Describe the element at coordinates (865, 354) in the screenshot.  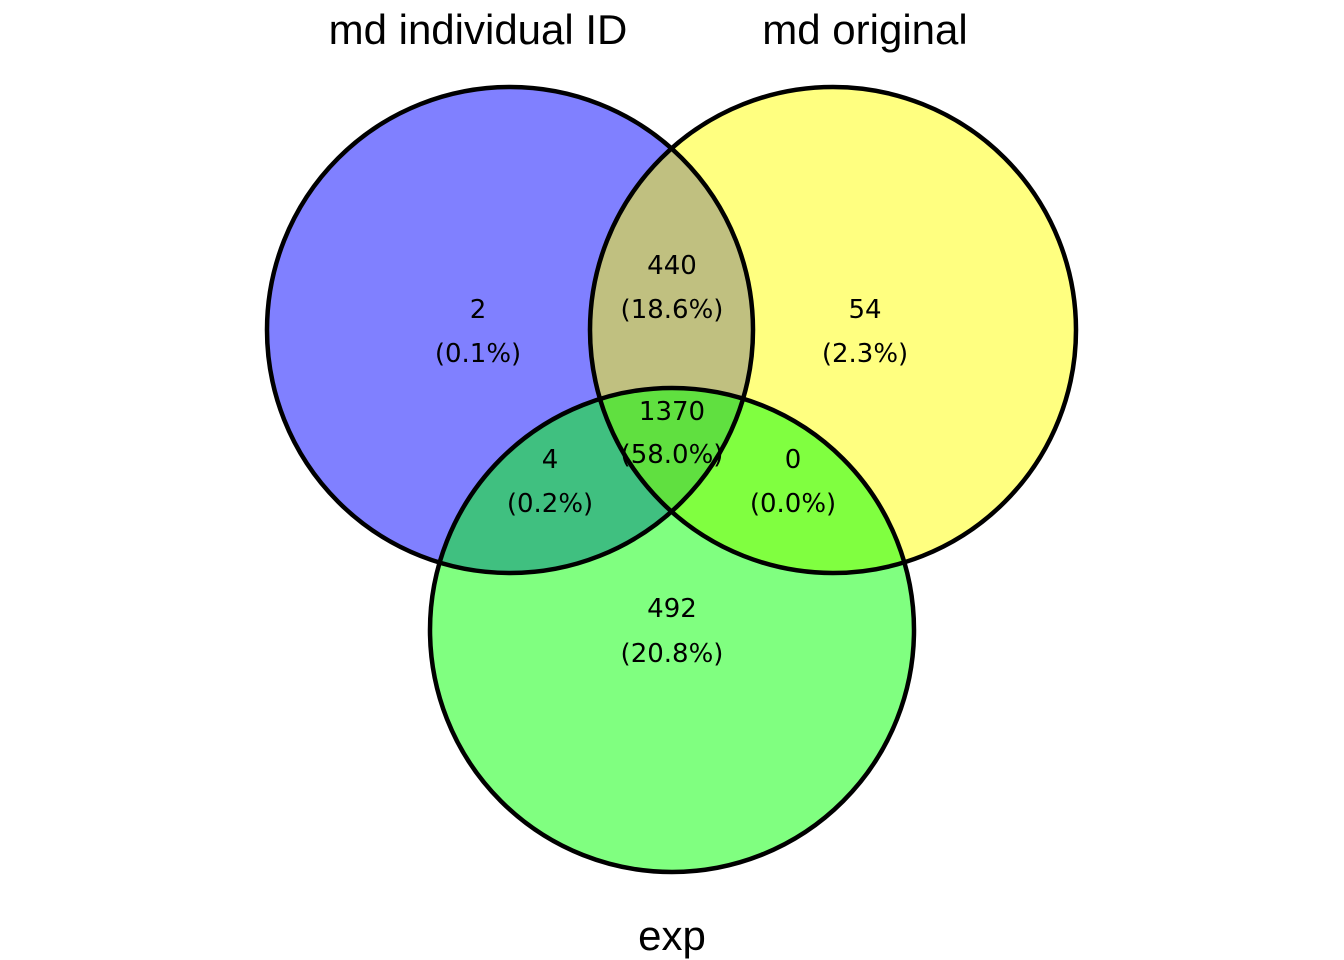
I see `region-pct-b-only: (2.3%)` at that location.